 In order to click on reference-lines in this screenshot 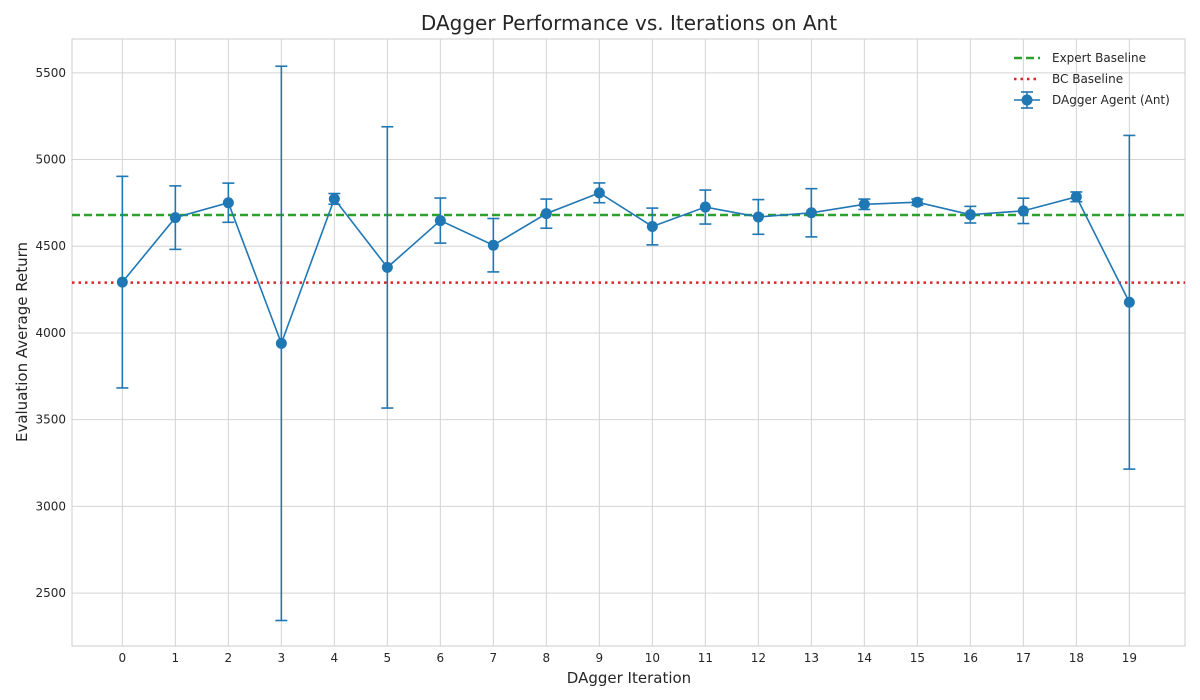, I will do `click(628, 248)`.